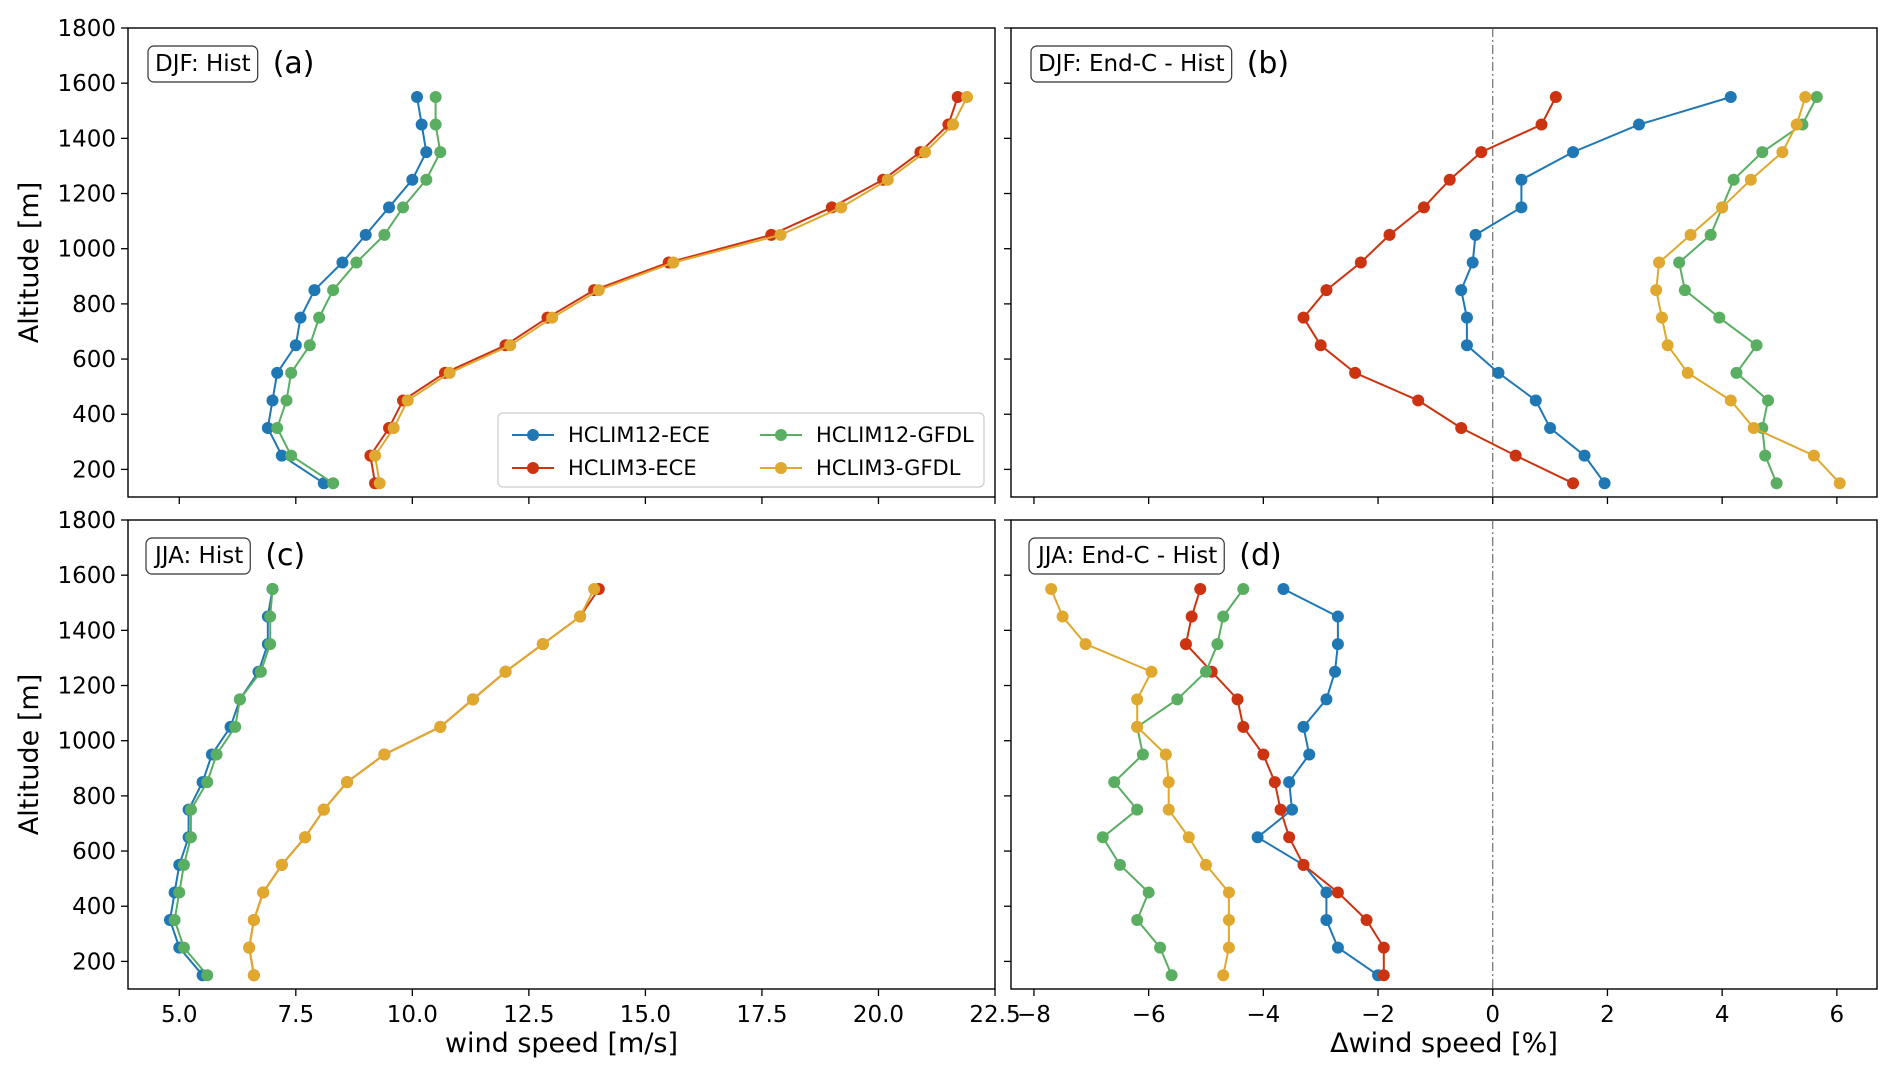 Image resolution: width=1892 pixels, height=1078 pixels. What do you see at coordinates (639, 435) in the screenshot?
I see `legend-label: HCLIM12-ECE` at bounding box center [639, 435].